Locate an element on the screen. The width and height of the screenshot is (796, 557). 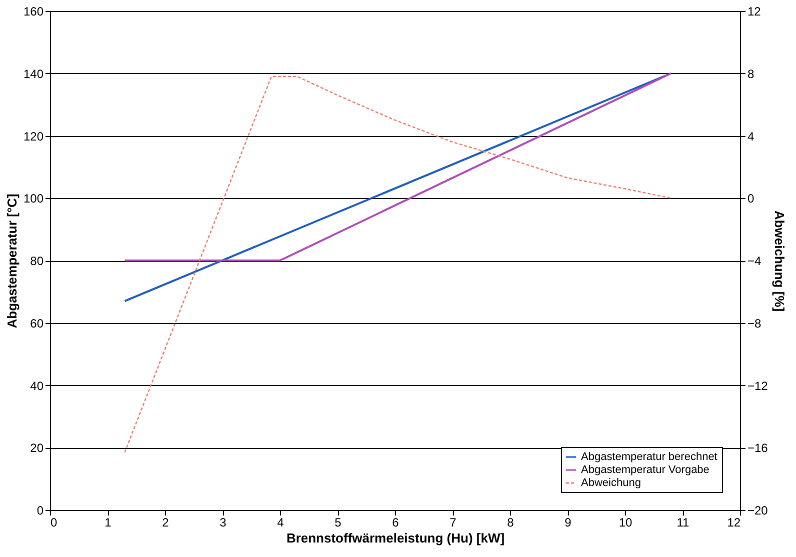
y2-tick-label: −8 is located at coordinates (755, 323).